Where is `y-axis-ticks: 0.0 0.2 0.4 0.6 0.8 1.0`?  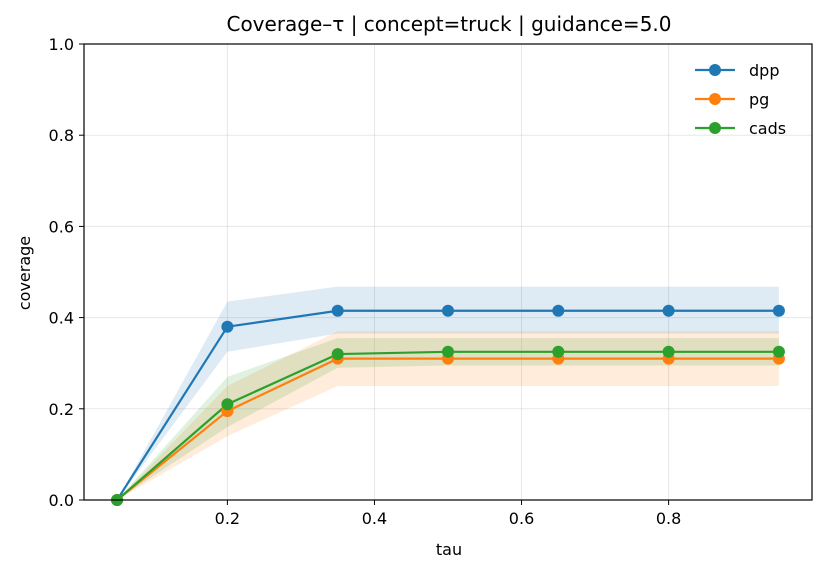
y-axis-ticks: 0.0 0.2 0.4 0.6 0.8 1.0 is located at coordinates (66, 272).